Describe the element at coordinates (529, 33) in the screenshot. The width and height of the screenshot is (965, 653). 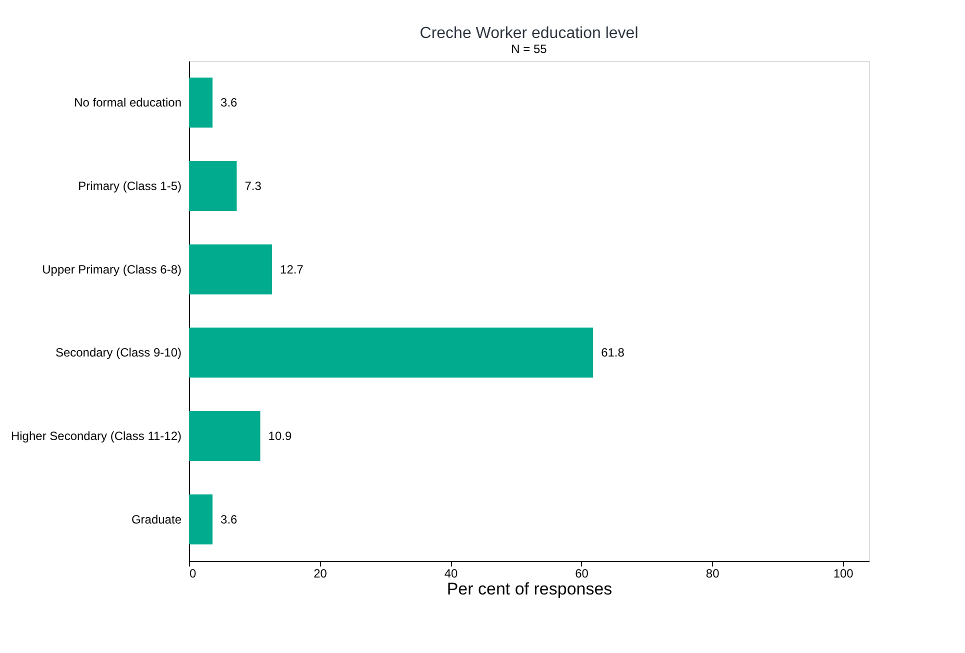
I see `chart-title: Creche Worker education level` at that location.